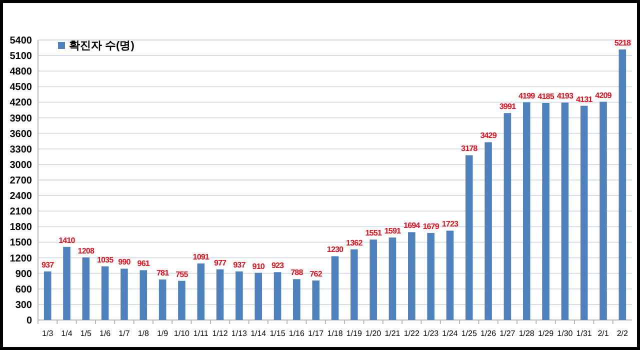  What do you see at coordinates (488, 333) in the screenshot?
I see `x-tick-label: 1/26` at bounding box center [488, 333].